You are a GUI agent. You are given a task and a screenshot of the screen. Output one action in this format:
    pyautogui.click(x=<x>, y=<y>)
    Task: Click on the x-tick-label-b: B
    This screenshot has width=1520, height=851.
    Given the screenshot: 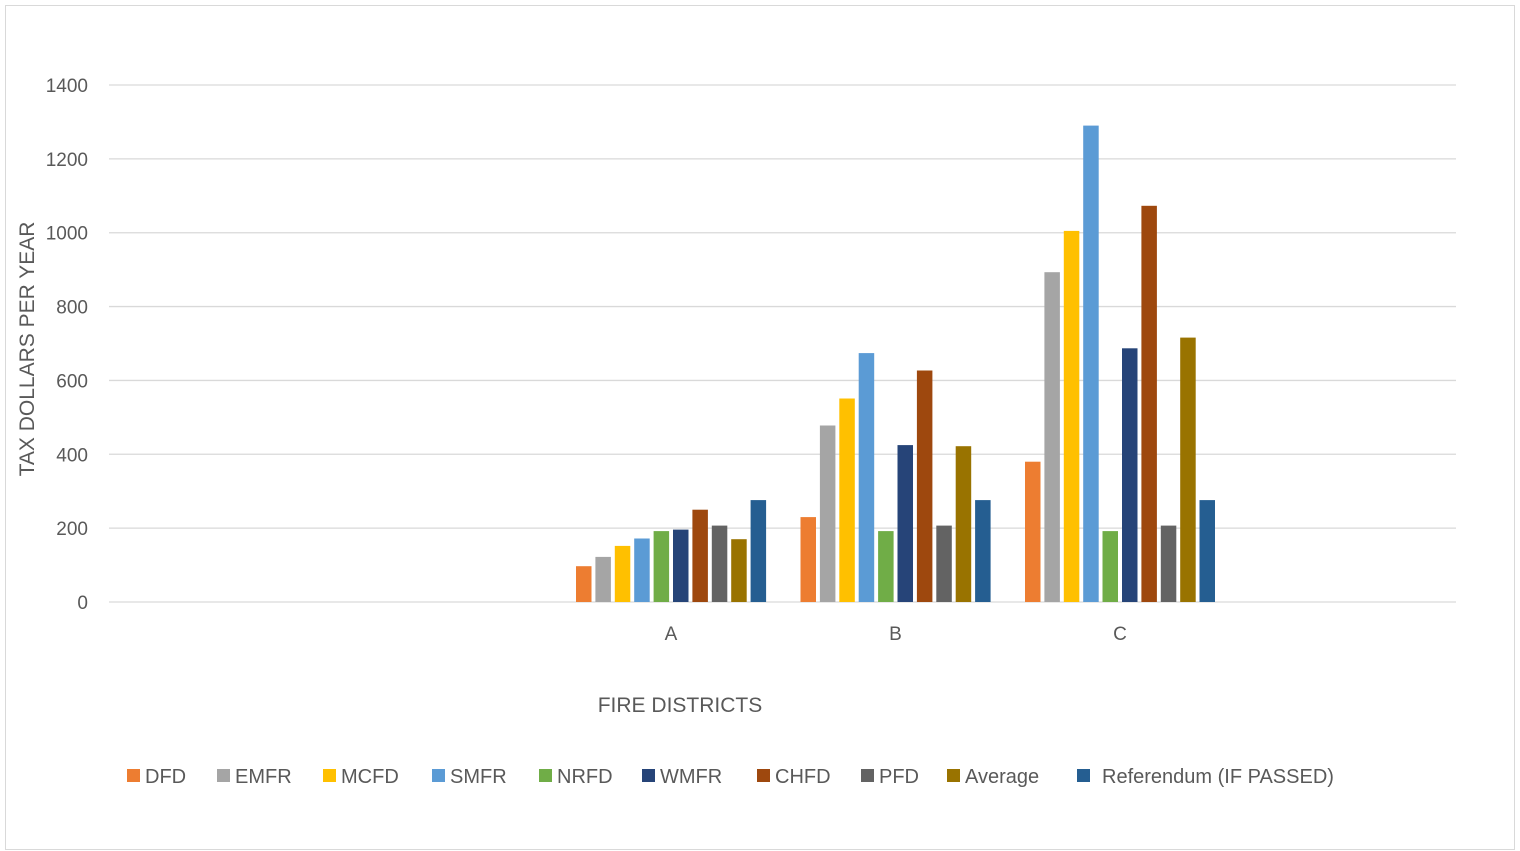 What is the action you would take?
    pyautogui.click(x=895, y=634)
    